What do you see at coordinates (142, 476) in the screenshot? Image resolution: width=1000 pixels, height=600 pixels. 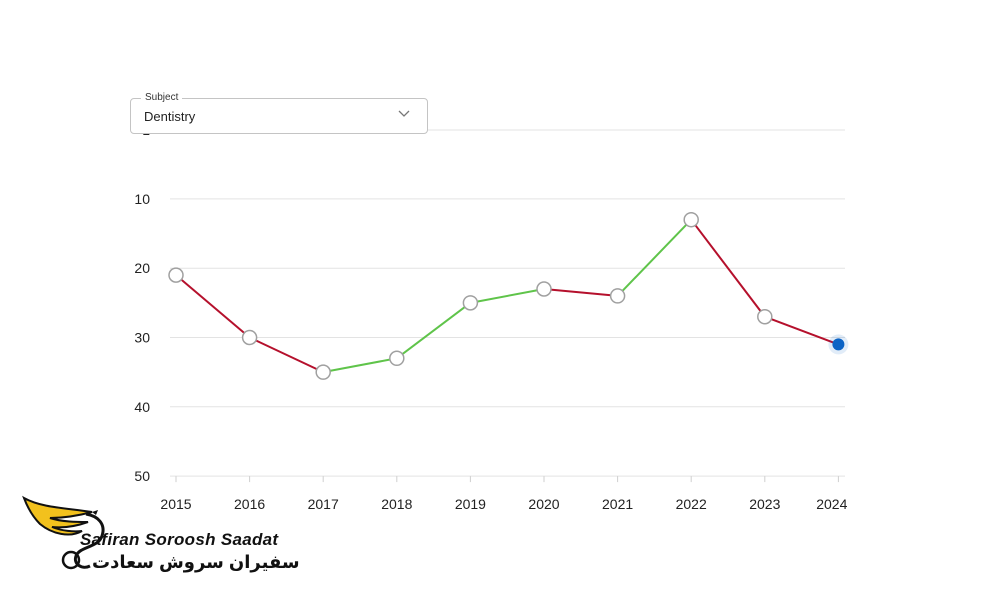 I see `y-tick-label: 50` at bounding box center [142, 476].